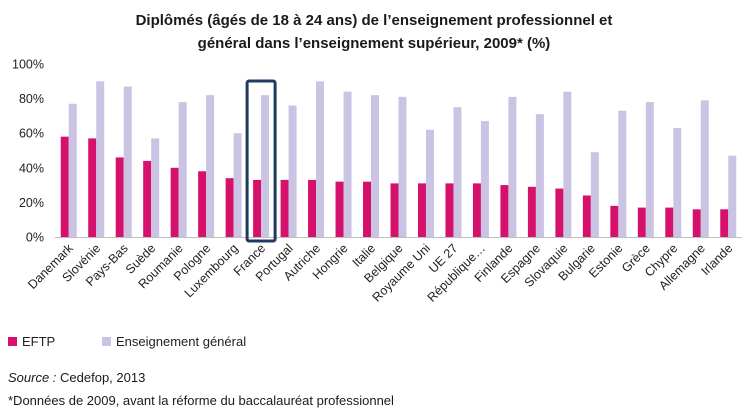  Describe the element at coordinates (649, 169) in the screenshot. I see `bar-enseignement-general-grece` at that location.